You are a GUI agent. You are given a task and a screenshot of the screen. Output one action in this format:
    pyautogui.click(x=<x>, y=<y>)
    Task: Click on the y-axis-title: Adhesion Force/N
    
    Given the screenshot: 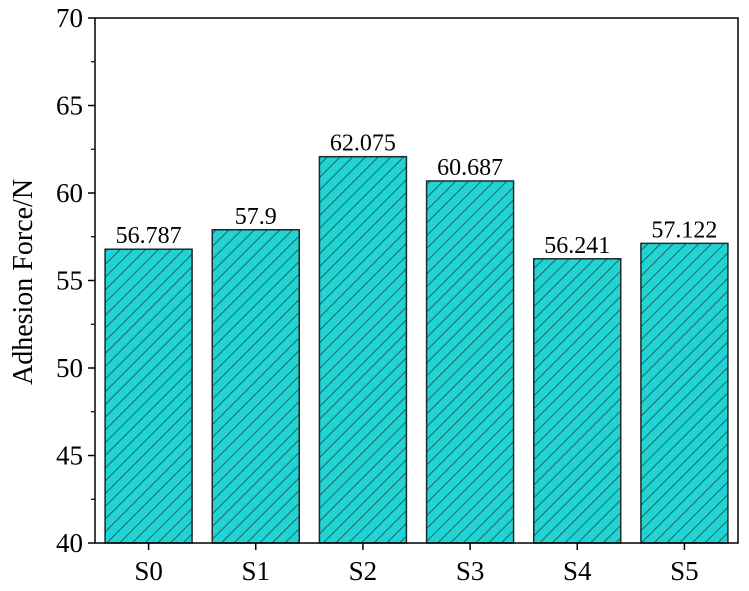 What is the action you would take?
    pyautogui.click(x=23, y=282)
    